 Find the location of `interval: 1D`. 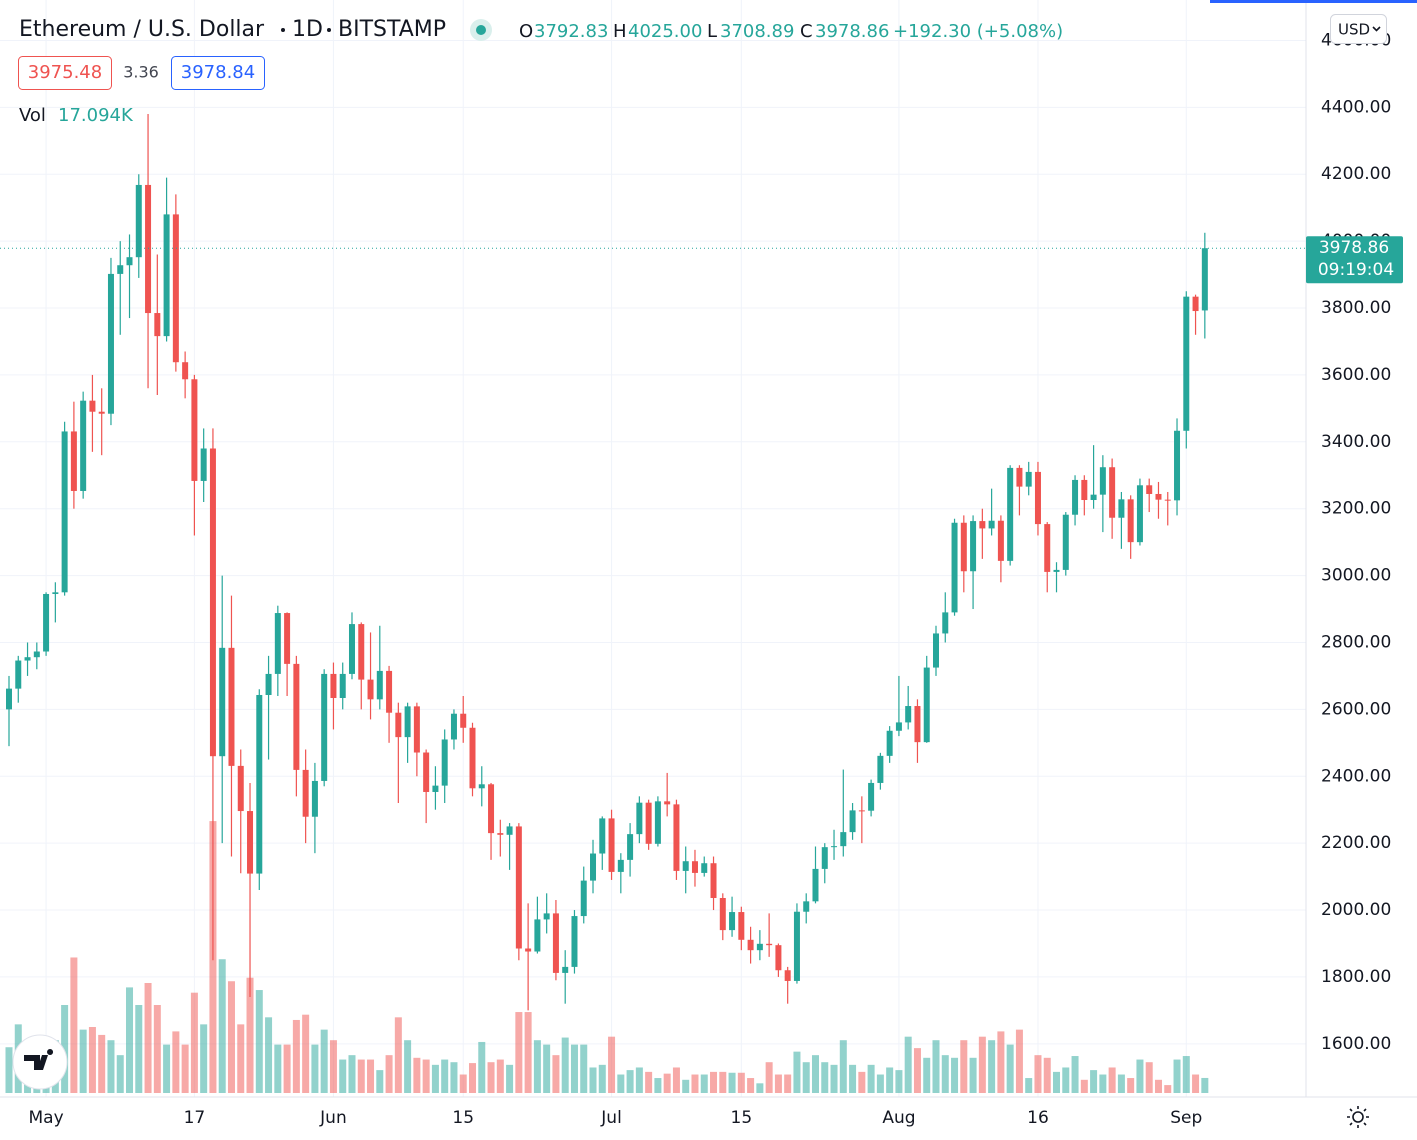

interval: 1D is located at coordinates (307, 29).